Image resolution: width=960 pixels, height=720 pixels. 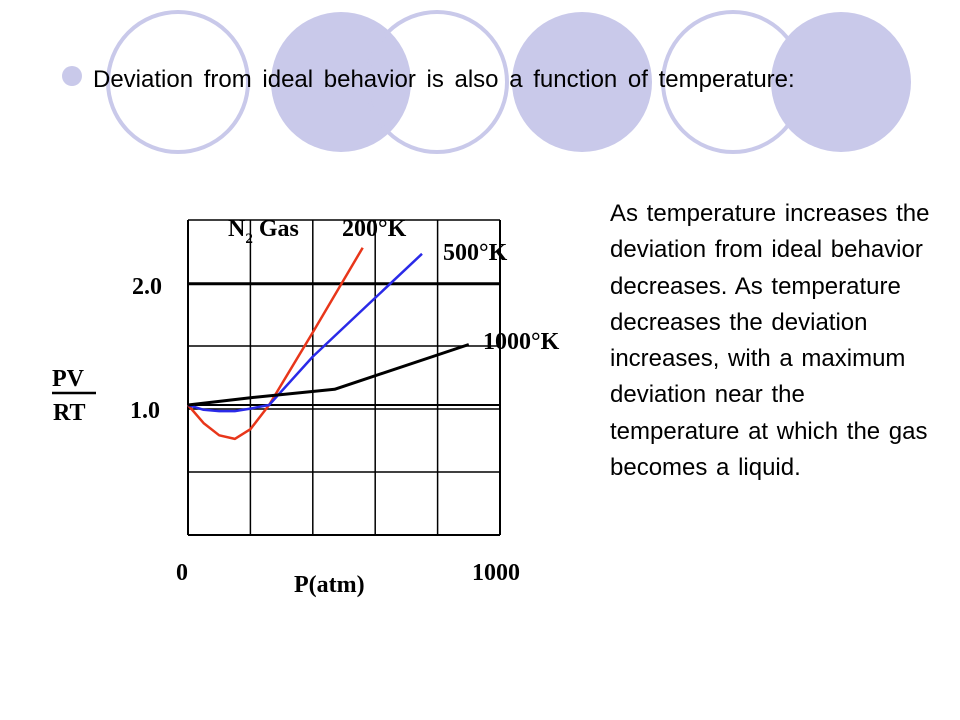 I want to click on chart-grid, so click(x=344, y=377).